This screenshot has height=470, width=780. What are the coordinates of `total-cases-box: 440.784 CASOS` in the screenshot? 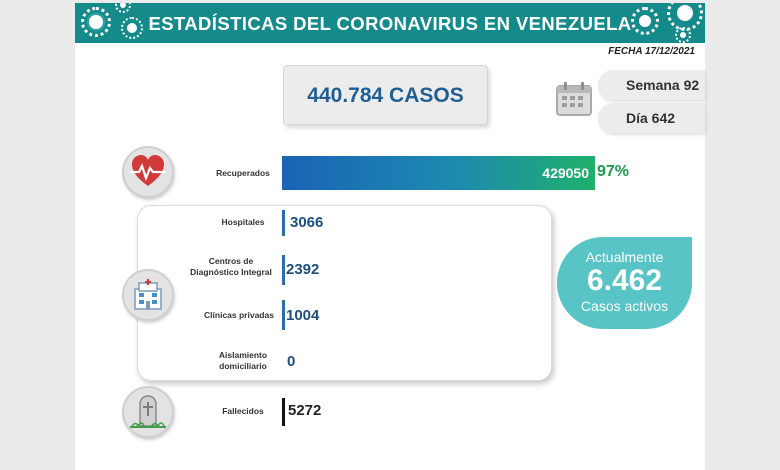 It's located at (385, 95).